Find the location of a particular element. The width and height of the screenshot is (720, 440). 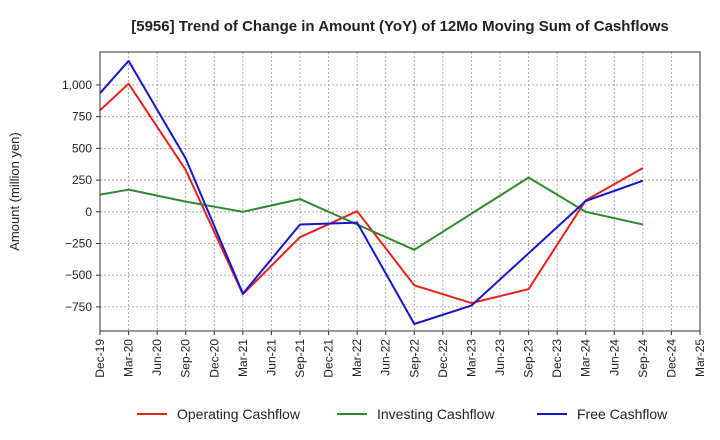

y-tick-label: −500 is located at coordinates (78, 275).